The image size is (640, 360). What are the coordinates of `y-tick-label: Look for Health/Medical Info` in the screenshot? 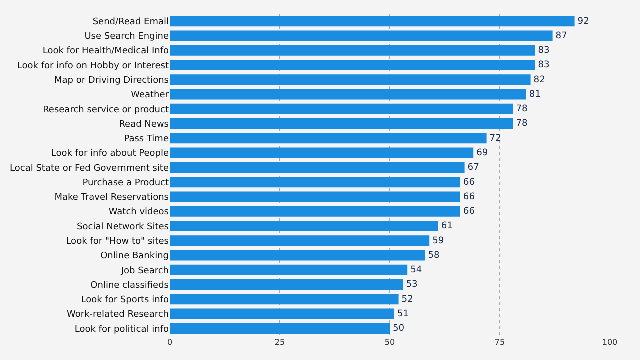 It's located at (106, 51).